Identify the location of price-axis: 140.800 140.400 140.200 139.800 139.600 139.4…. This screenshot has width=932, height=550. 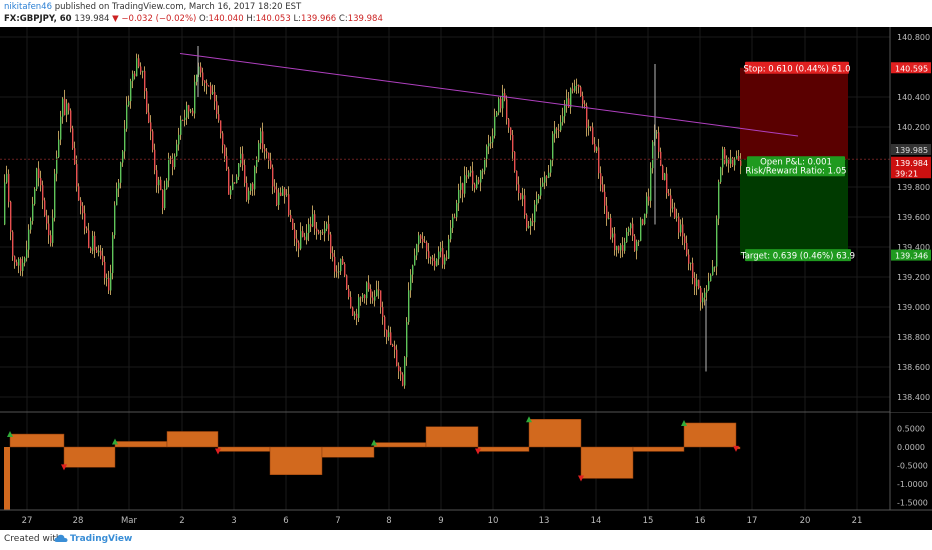
(910, 268).